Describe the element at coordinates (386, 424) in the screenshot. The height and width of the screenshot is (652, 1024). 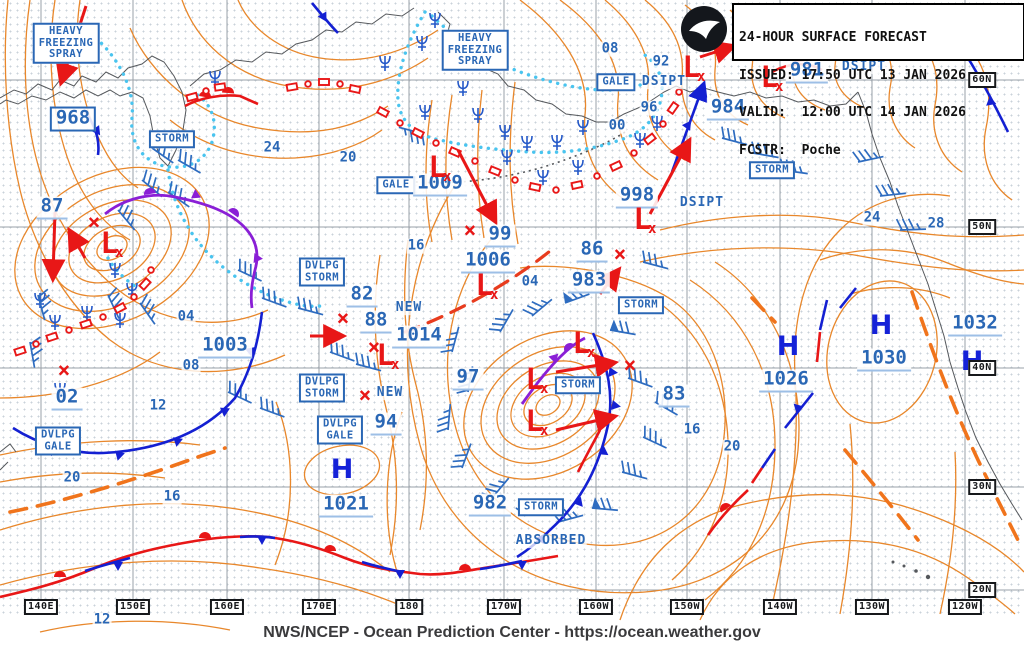
I see `pressure-value: 94` at that location.